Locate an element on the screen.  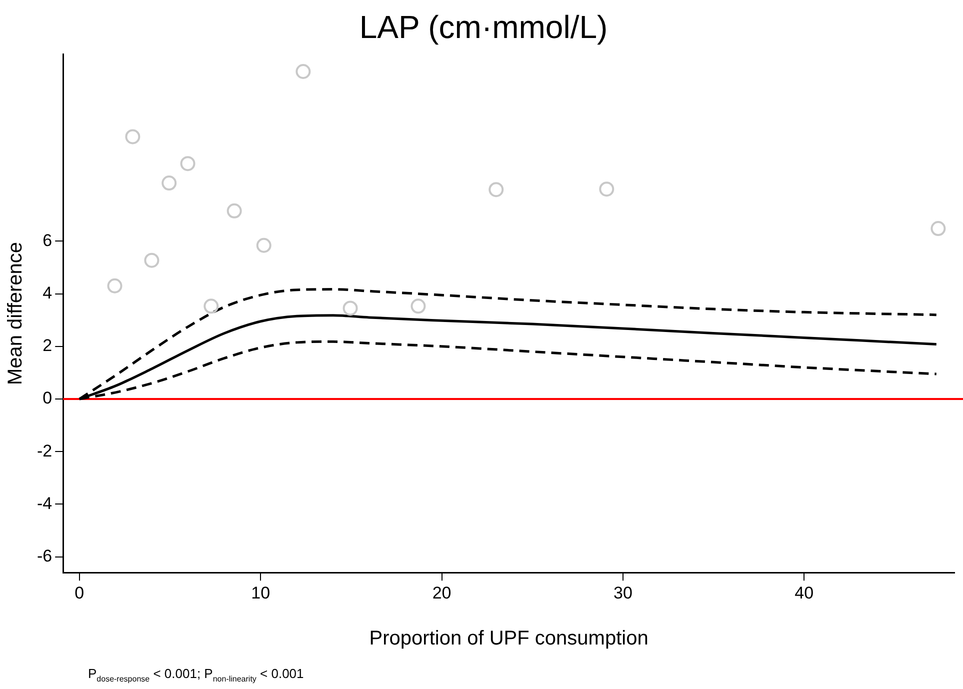
x-tick-label: 0 is located at coordinates (79, 592).